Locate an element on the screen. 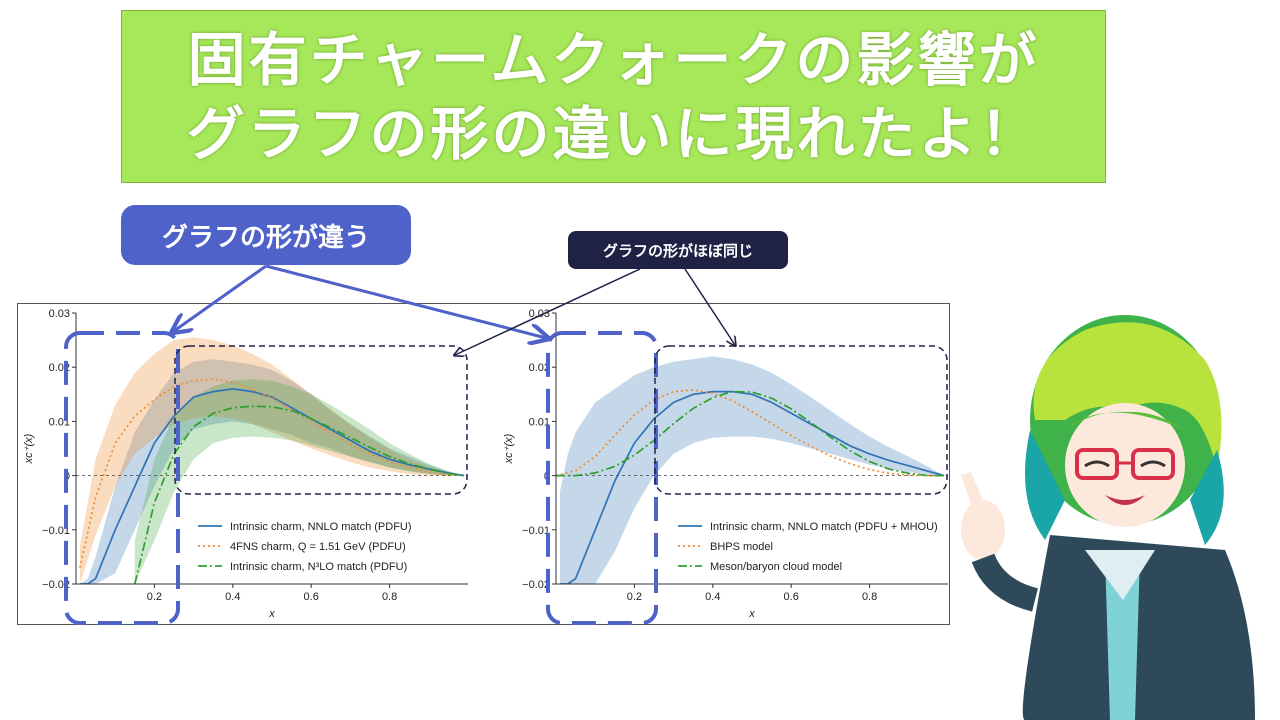  legend-label-1: Intrinsic charm, NNLO match (PDFU) is located at coordinates (321, 527).